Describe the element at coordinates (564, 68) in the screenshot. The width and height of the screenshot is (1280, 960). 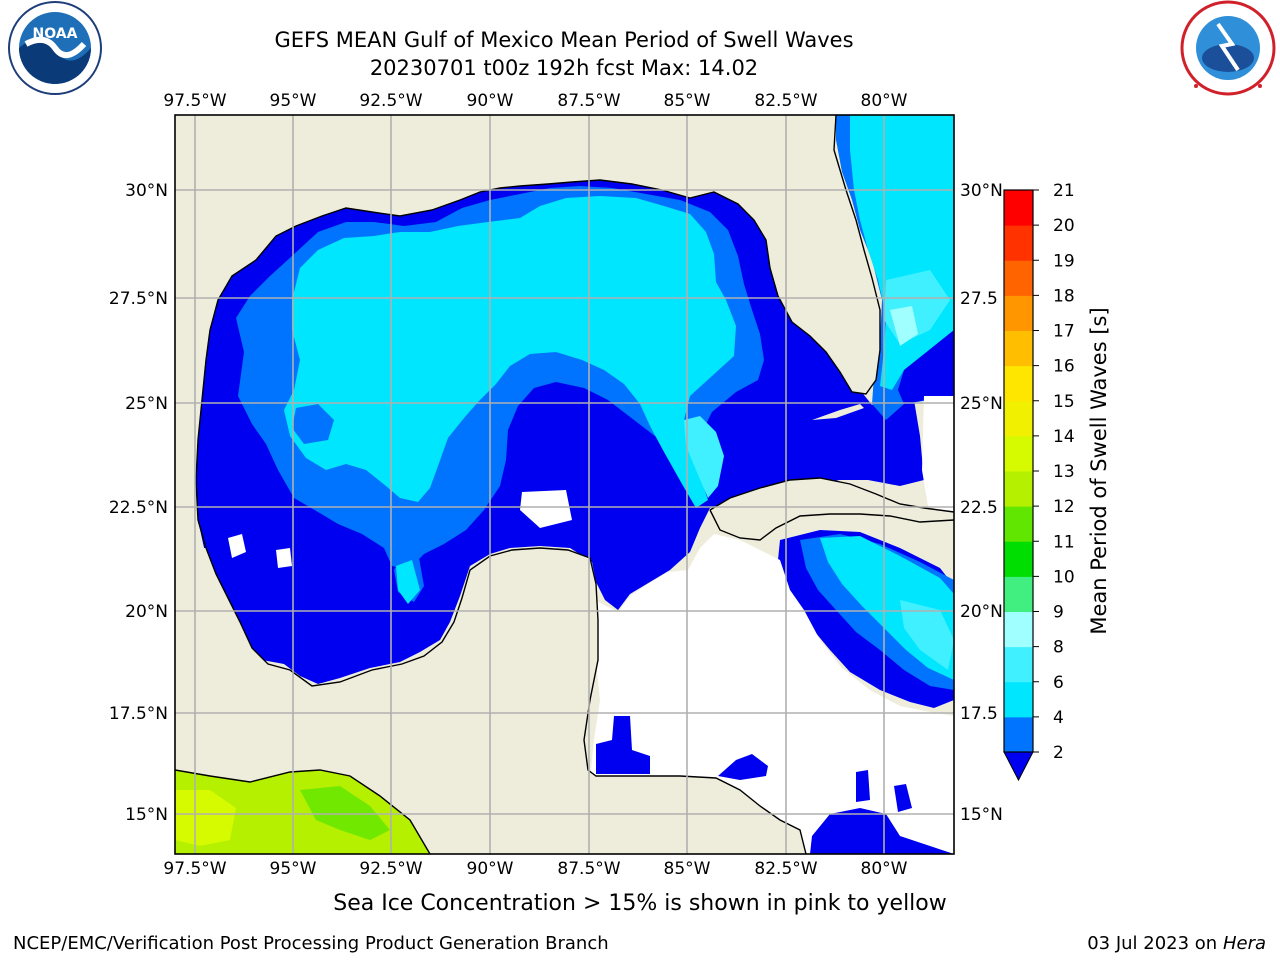
I see `chart-subtitle: 20230701 t00z 192h fcst Max: 14.02` at that location.